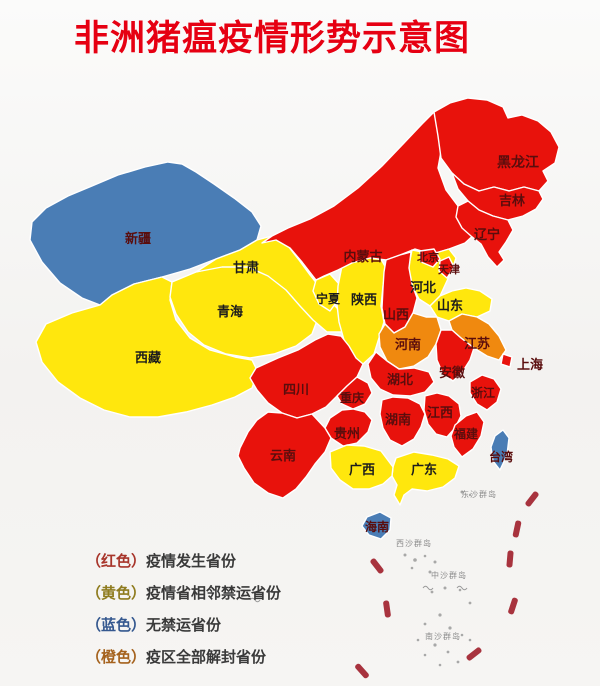 The height and width of the screenshot is (686, 600). What do you see at coordinates (364, 299) in the screenshot?
I see `province-label-shaanxi: 陕西` at bounding box center [364, 299].